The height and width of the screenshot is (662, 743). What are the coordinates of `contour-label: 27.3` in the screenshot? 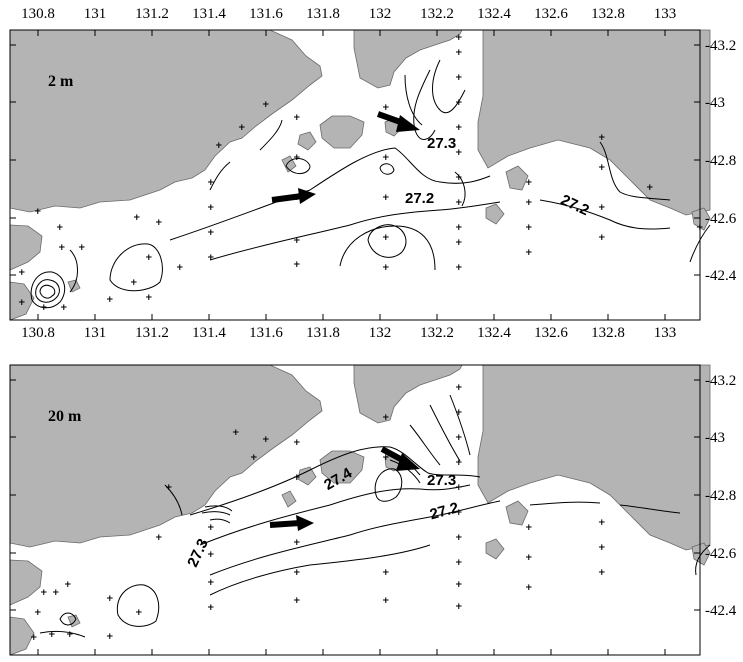 It's located at (441, 480).